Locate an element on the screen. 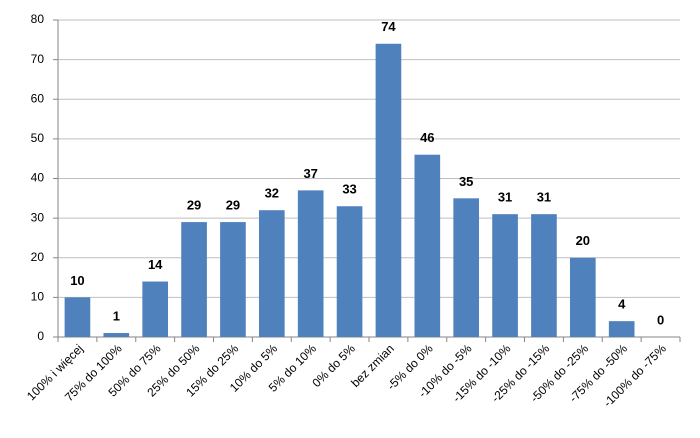 Image resolution: width=700 pixels, height=438 pixels. y-tick-label: 60 is located at coordinates (38, 98).